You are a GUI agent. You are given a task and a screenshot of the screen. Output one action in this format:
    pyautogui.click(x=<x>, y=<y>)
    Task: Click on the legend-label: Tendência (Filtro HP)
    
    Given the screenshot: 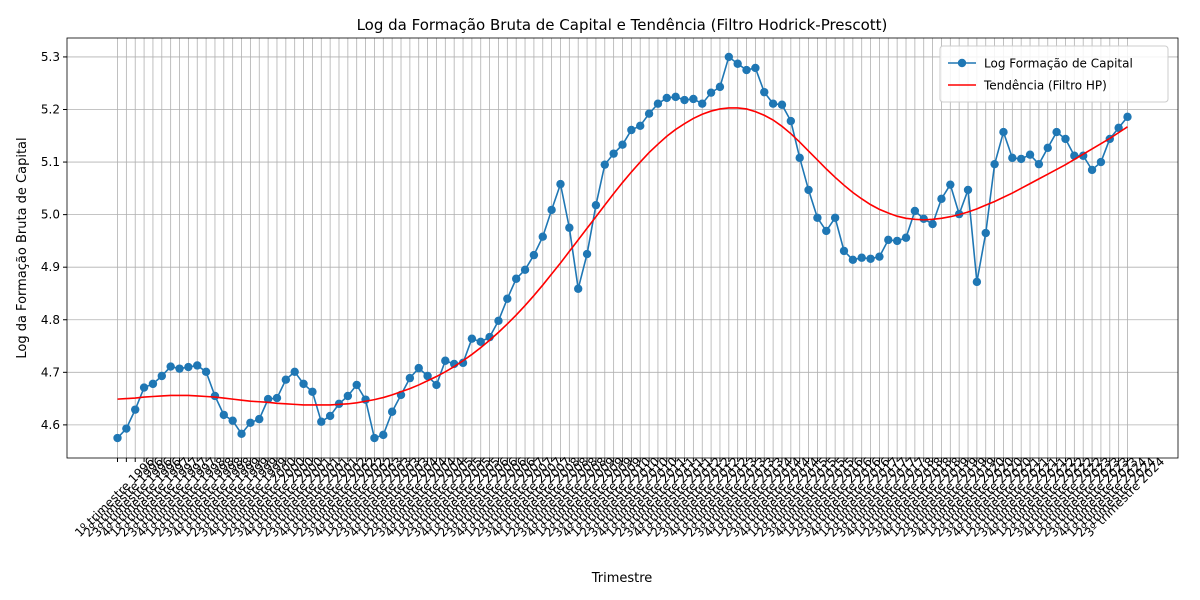 What is the action you would take?
    pyautogui.click(x=1045, y=86)
    